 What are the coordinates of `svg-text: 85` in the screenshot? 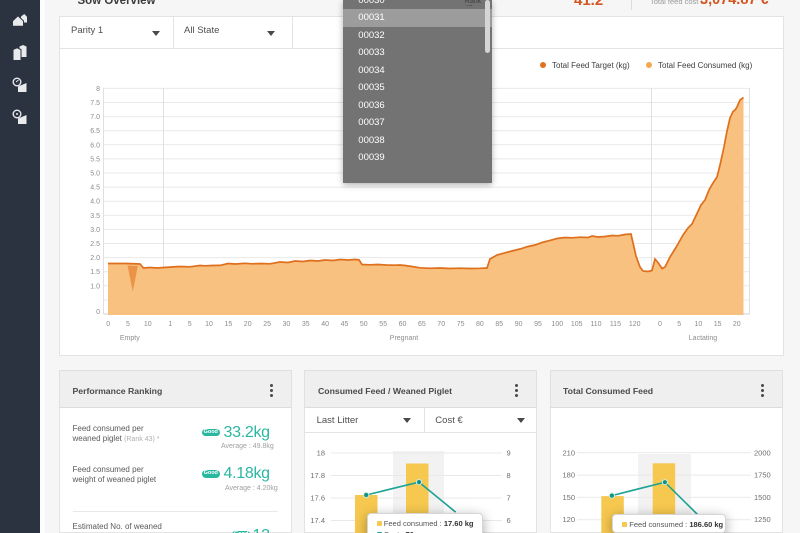 It's located at (499, 324).